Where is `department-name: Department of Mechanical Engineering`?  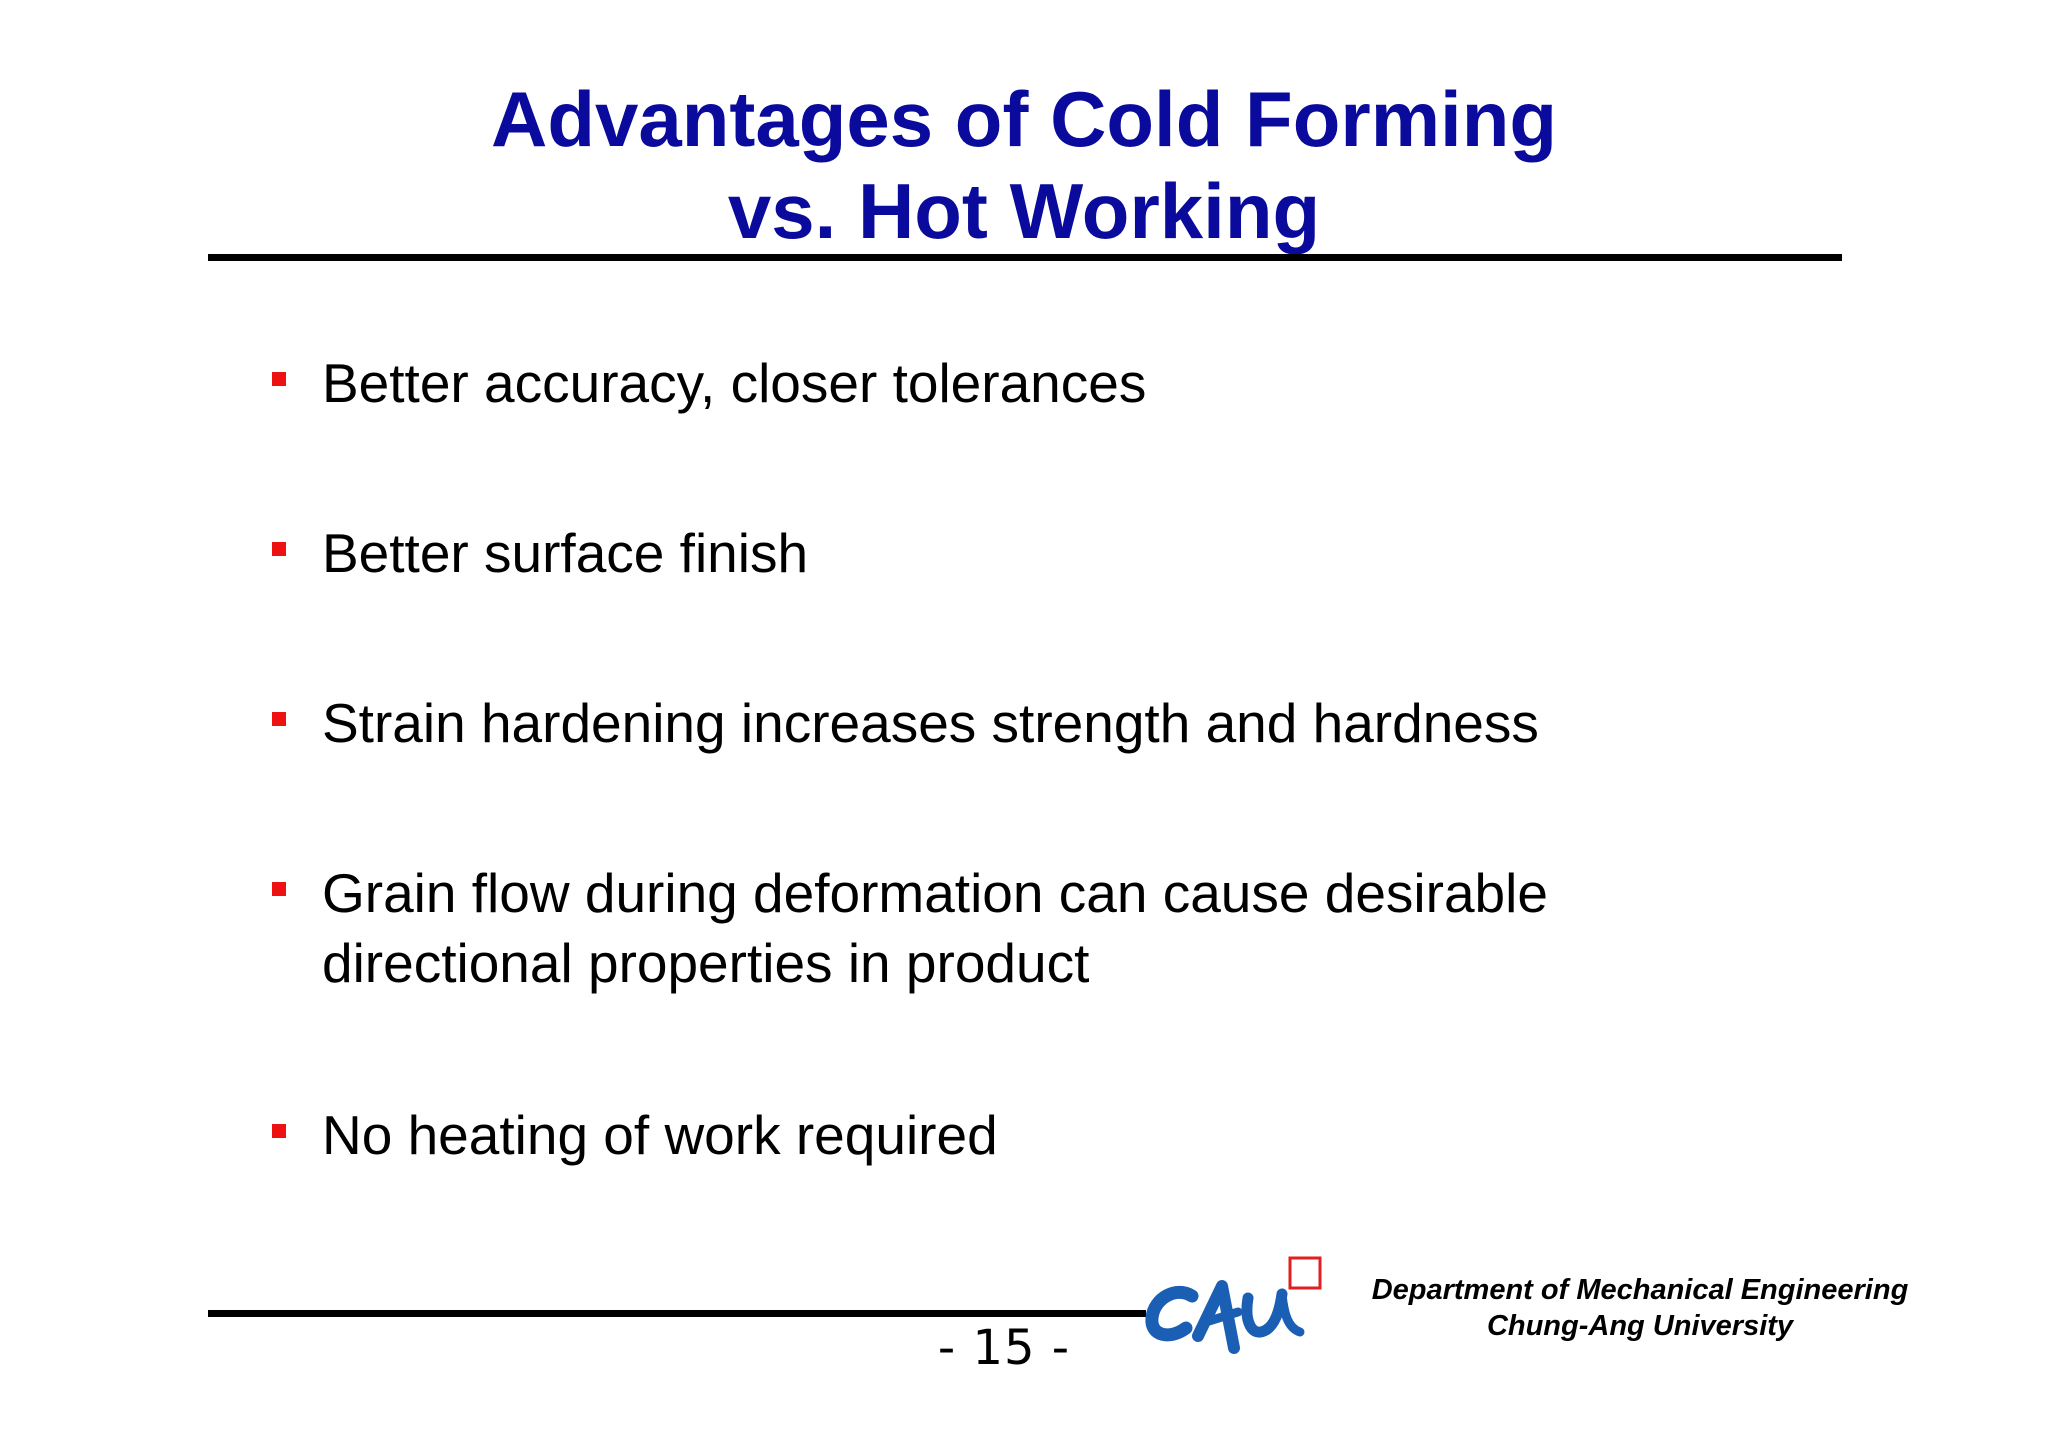 department-name: Department of Mechanical Engineering is located at coordinates (1640, 1290).